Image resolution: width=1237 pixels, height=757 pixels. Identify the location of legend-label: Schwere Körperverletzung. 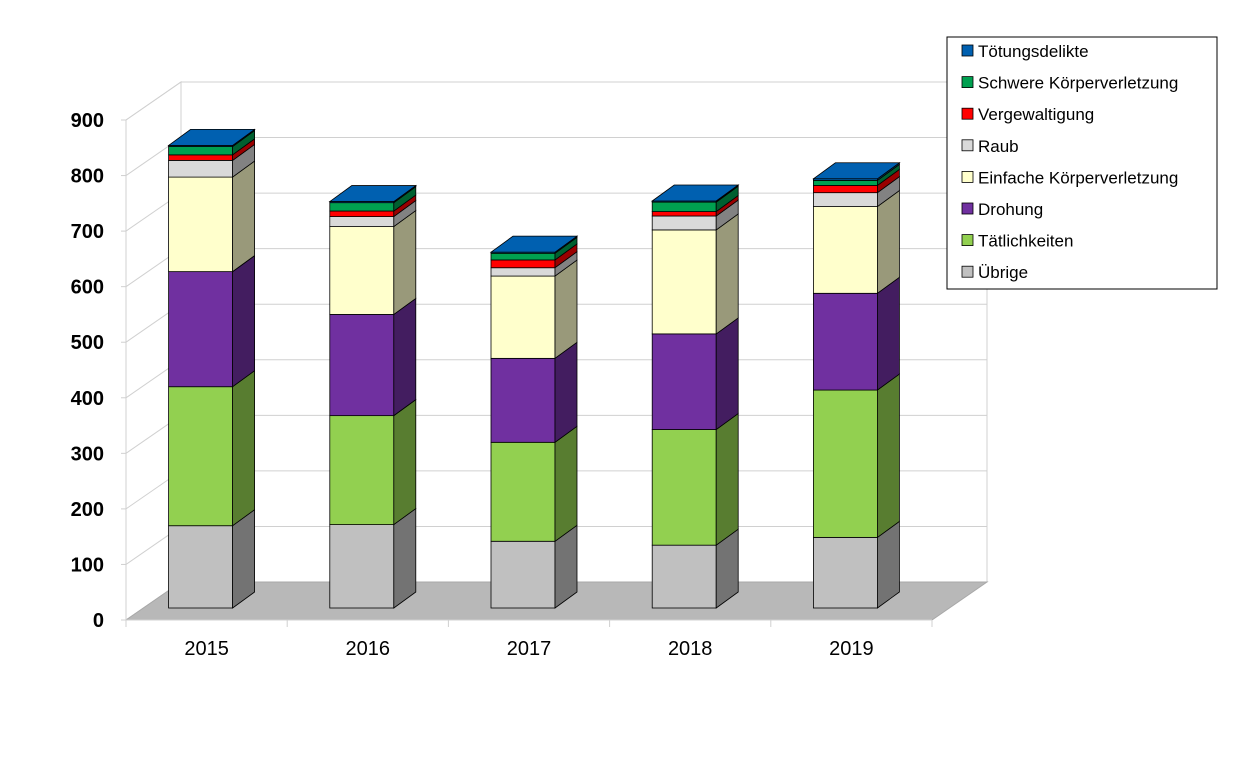
(1078, 83).